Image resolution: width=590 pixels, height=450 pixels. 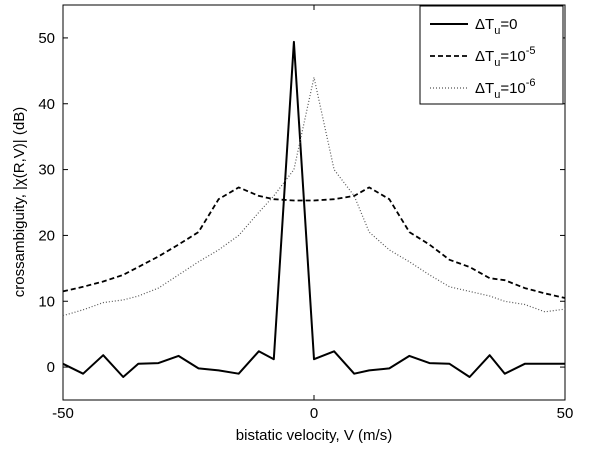 I want to click on x-axis-label: bistatic velocity, V (m/s), so click(x=314, y=435).